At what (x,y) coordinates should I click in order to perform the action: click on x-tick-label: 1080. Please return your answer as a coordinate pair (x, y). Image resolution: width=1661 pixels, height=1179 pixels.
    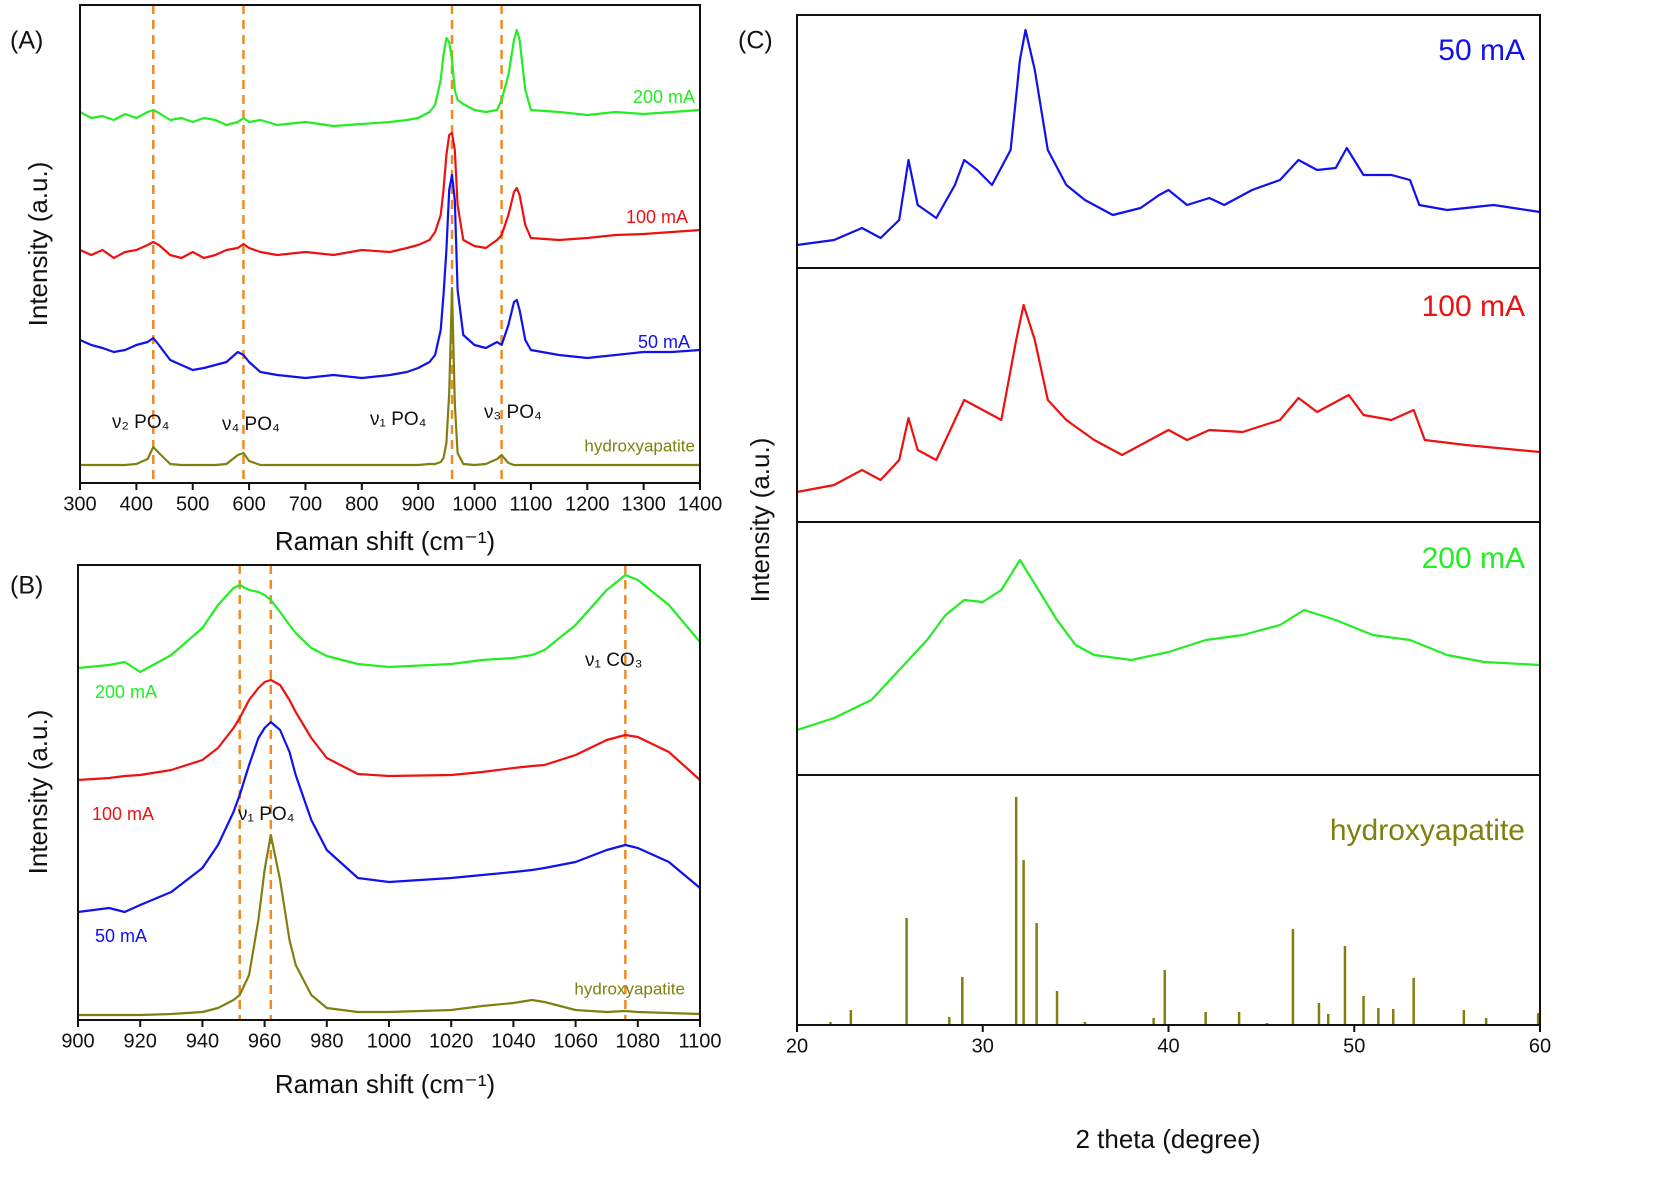
    Looking at the image, I should click on (638, 1041).